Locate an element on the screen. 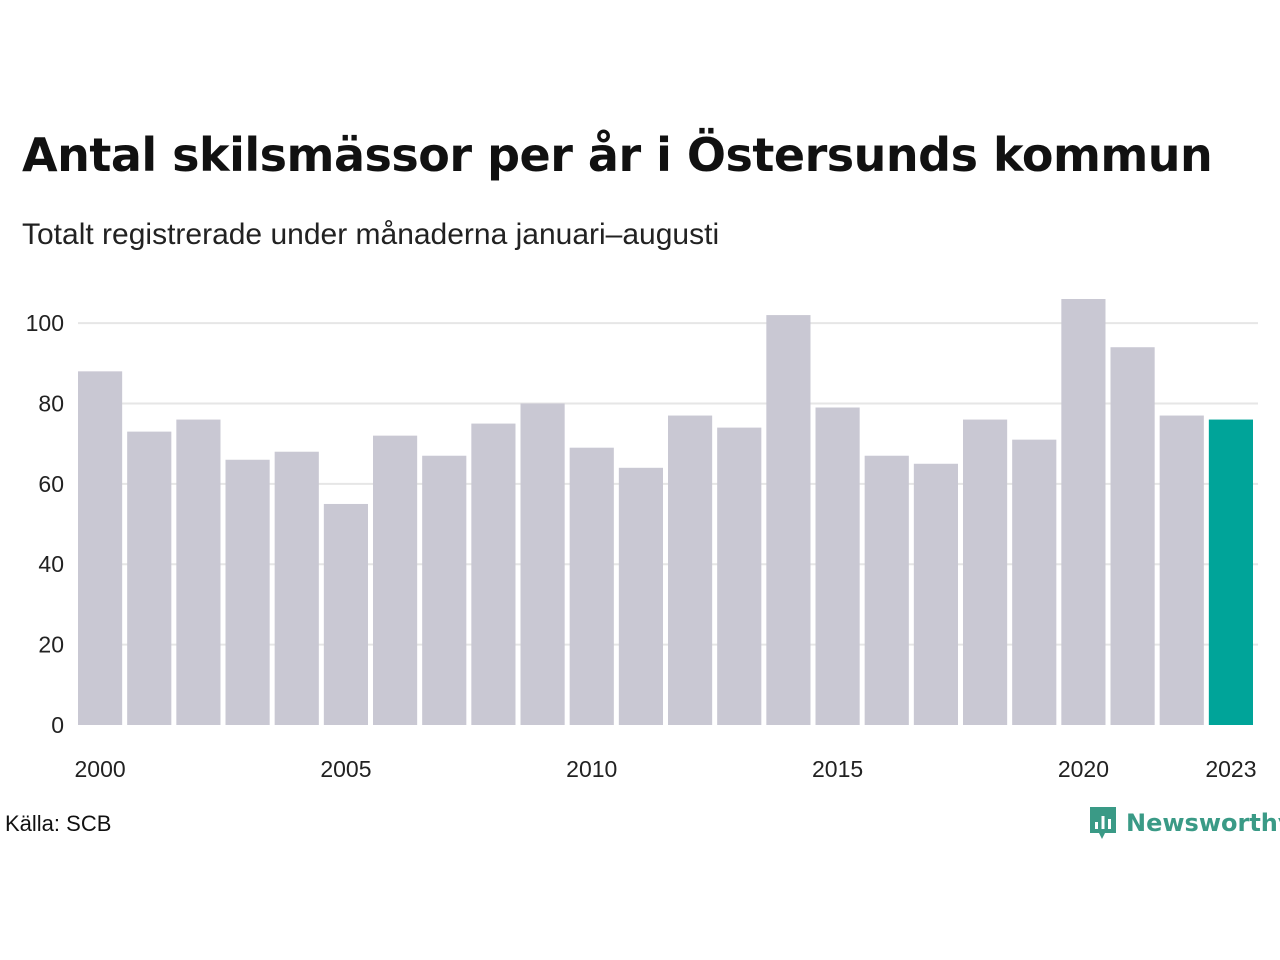  bar-2014 is located at coordinates (788, 520).